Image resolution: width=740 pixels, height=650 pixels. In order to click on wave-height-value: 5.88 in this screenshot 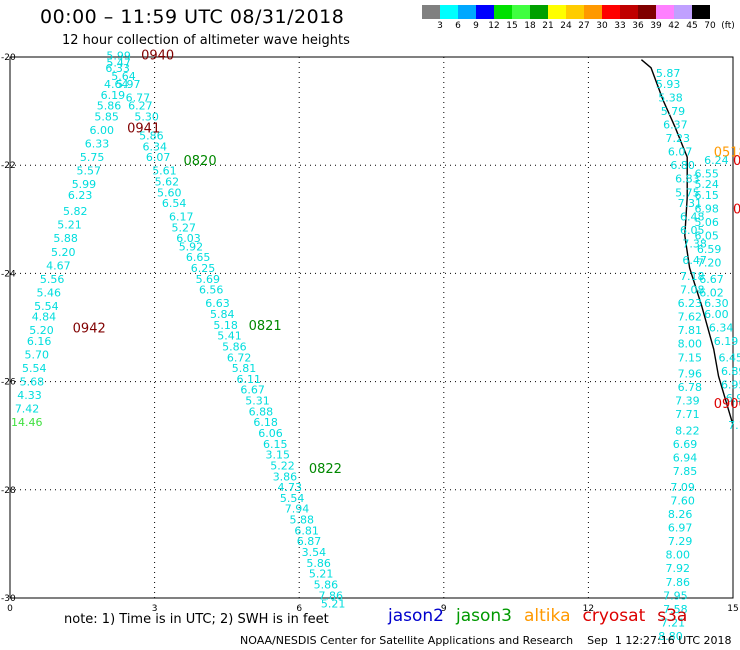, I will do `click(302, 520)`.